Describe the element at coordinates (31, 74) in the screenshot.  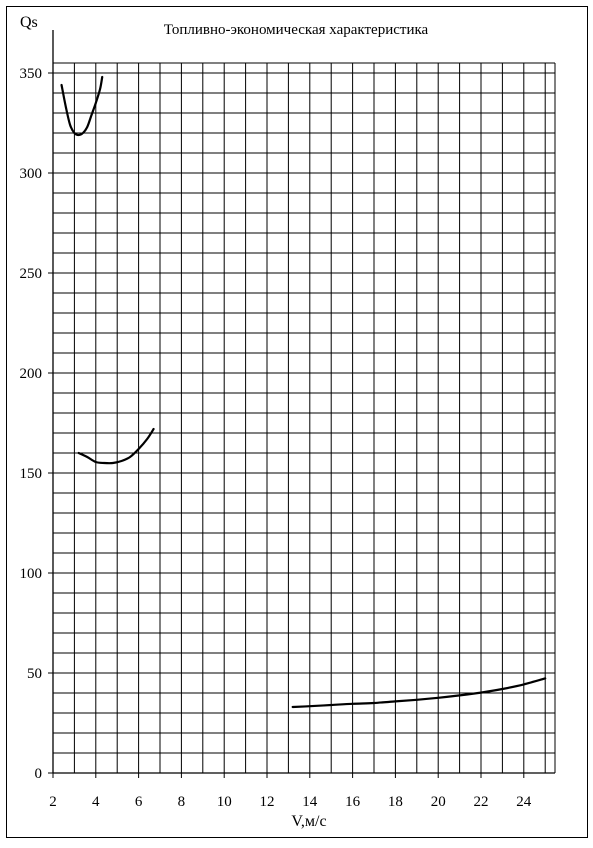
I see `y-tick-label: 350` at that location.